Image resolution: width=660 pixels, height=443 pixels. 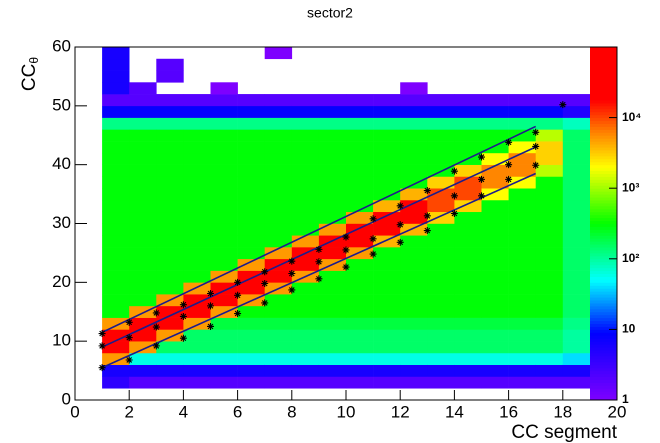 What do you see at coordinates (564, 432) in the screenshot?
I see `x-axis-label: CC segment` at bounding box center [564, 432].